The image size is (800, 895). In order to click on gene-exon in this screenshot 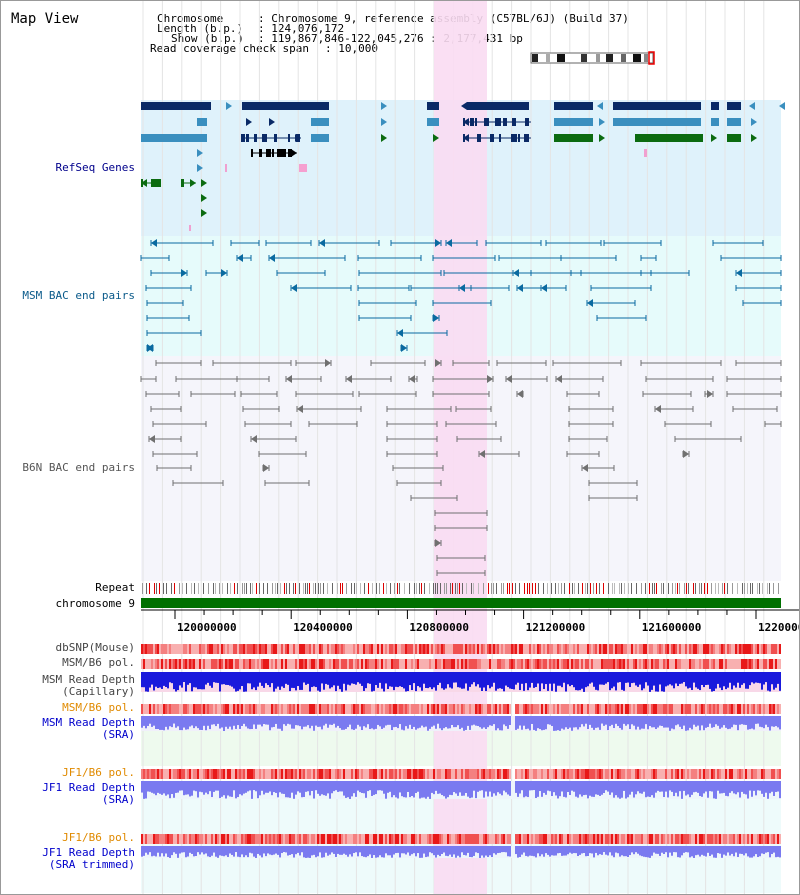, I will do `click(272, 106)`.